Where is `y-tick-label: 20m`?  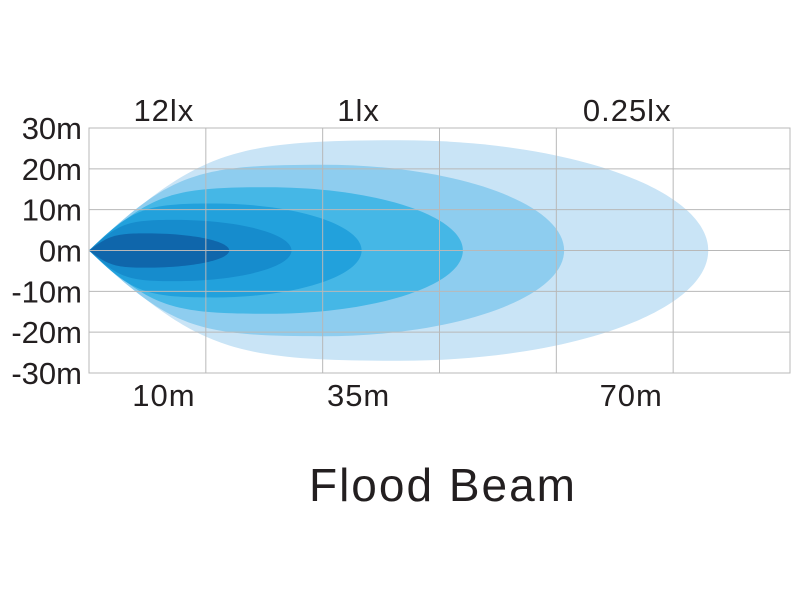 y-tick-label: 20m is located at coordinates (52, 169).